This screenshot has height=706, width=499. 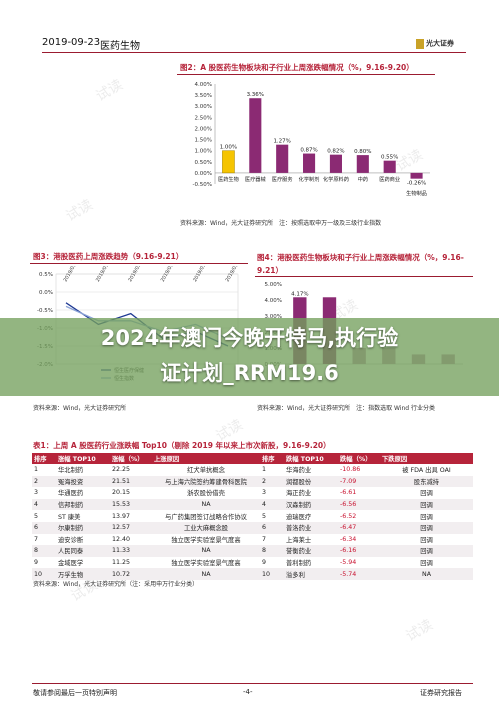 I want to click on y-tick-label: 0.0%, so click(x=46, y=293).